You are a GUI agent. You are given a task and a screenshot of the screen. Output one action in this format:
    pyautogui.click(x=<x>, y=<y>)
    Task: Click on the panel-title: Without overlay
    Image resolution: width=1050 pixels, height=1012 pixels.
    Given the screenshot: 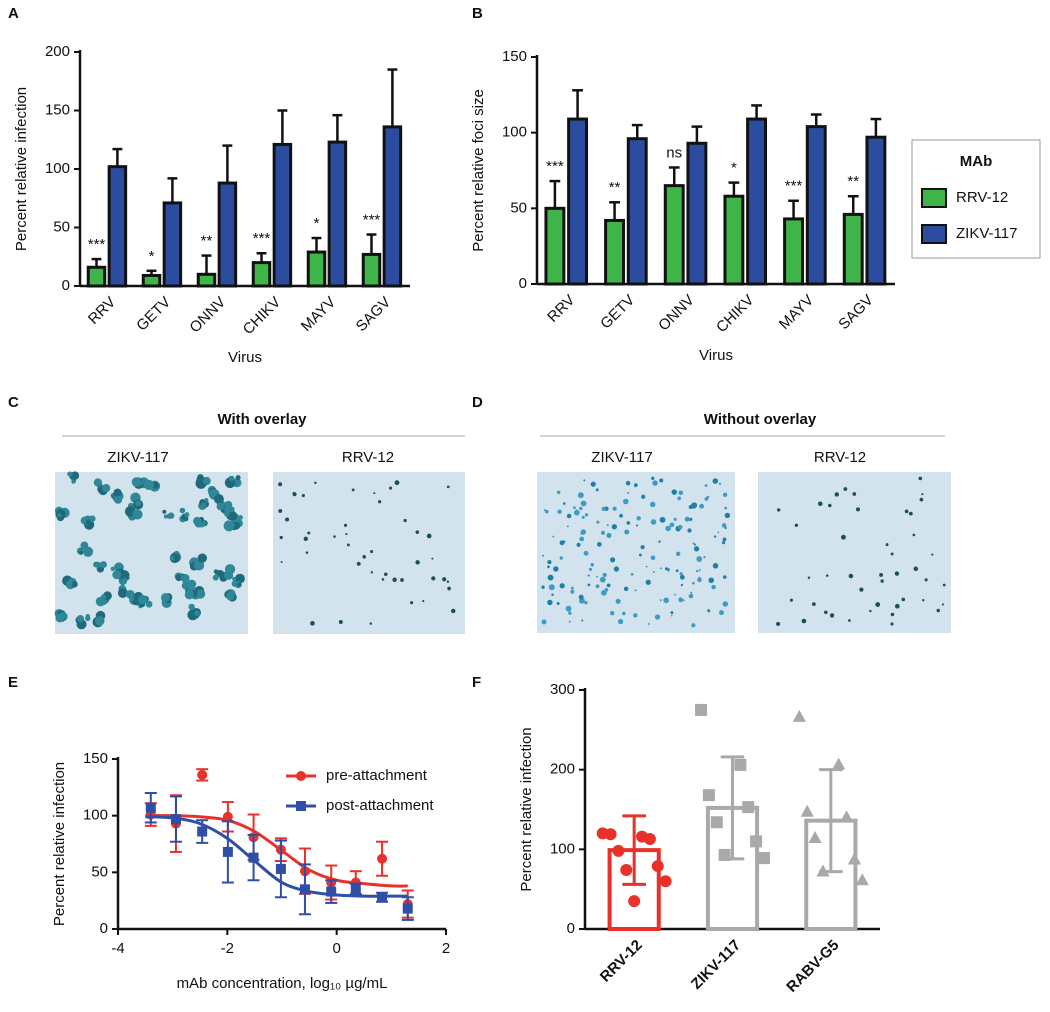 What is the action you would take?
    pyautogui.click(x=760, y=419)
    